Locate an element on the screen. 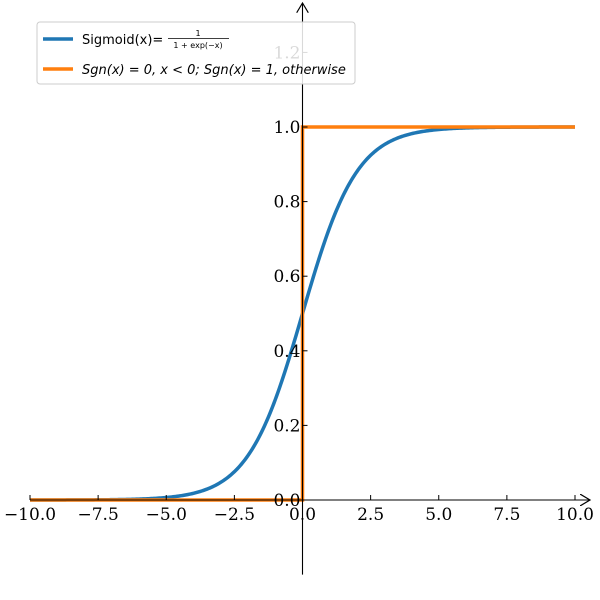 The height and width of the screenshot is (600, 600). y-tick-label: 0.0 is located at coordinates (286, 501).